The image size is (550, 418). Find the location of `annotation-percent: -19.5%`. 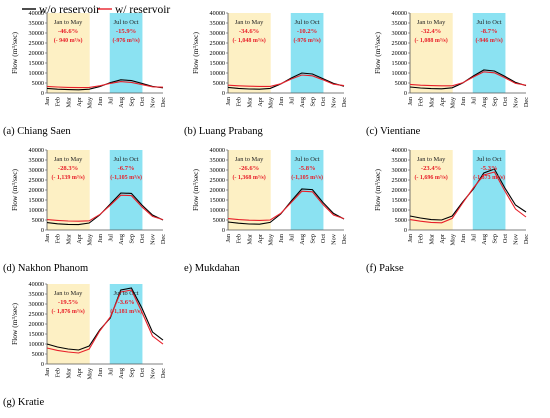

annotation-percent: -19.5% is located at coordinates (68, 302).